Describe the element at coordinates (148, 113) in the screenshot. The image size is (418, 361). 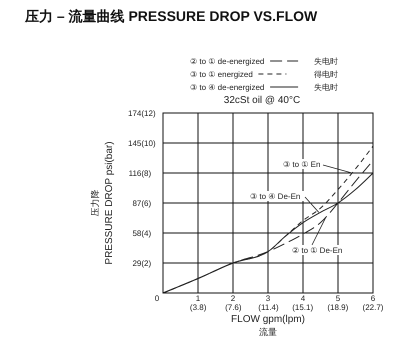
I see `y2-tick-label: (12)` at that location.